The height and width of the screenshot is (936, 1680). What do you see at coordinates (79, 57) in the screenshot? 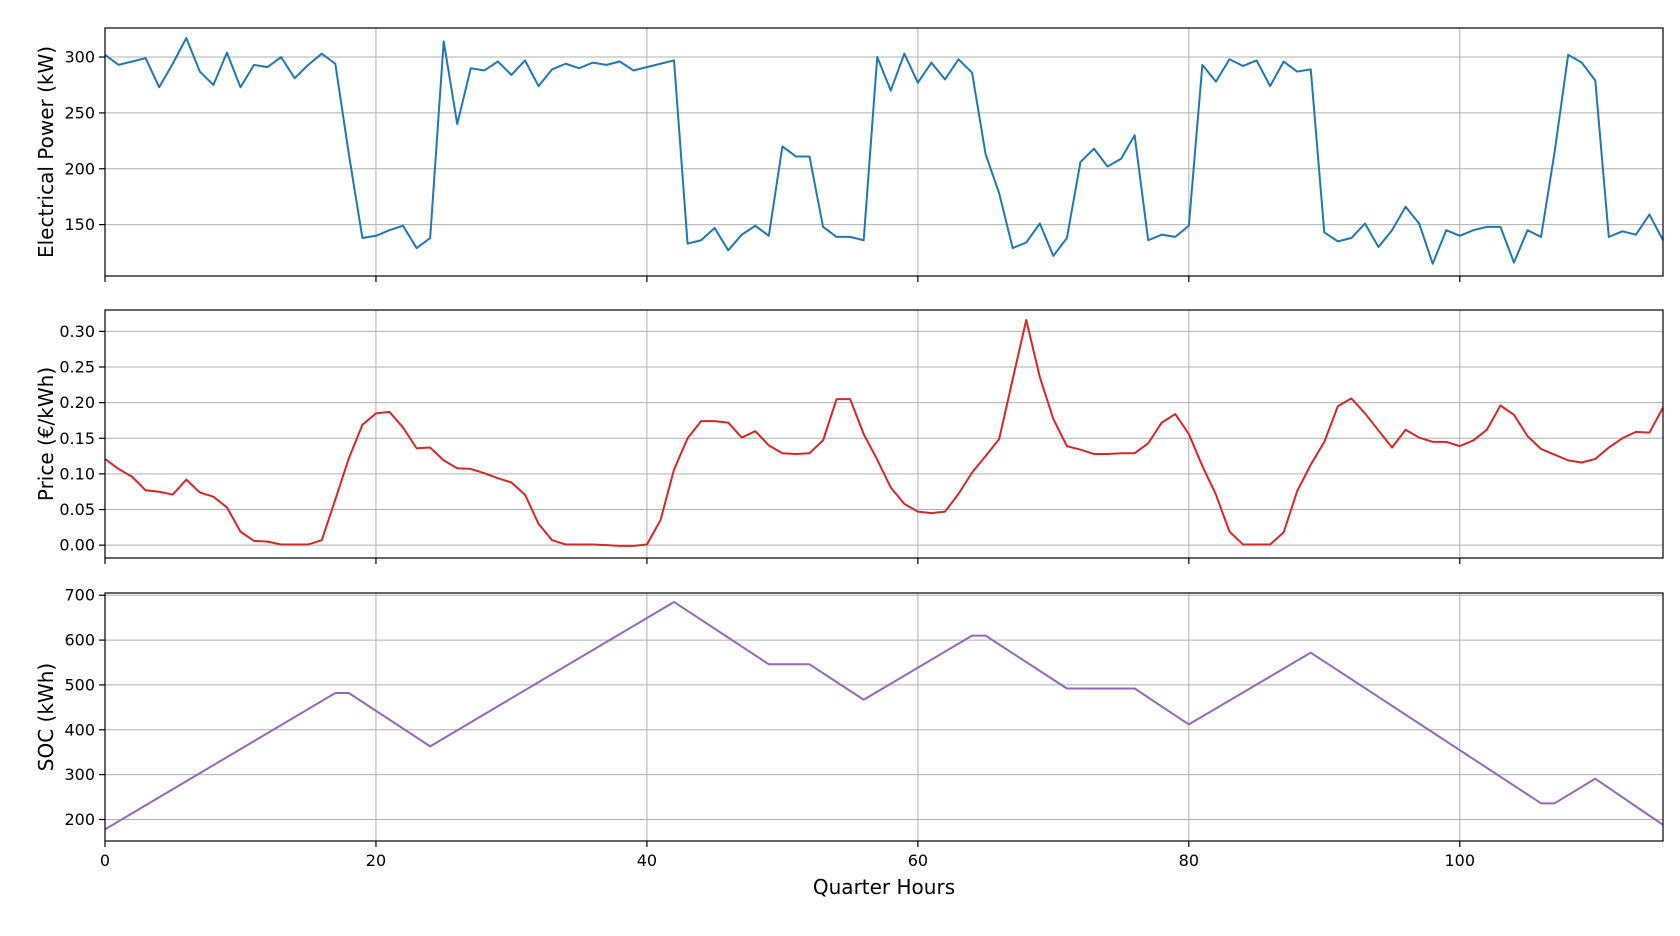
I see `power-ytick-label-3: 300` at bounding box center [79, 57].